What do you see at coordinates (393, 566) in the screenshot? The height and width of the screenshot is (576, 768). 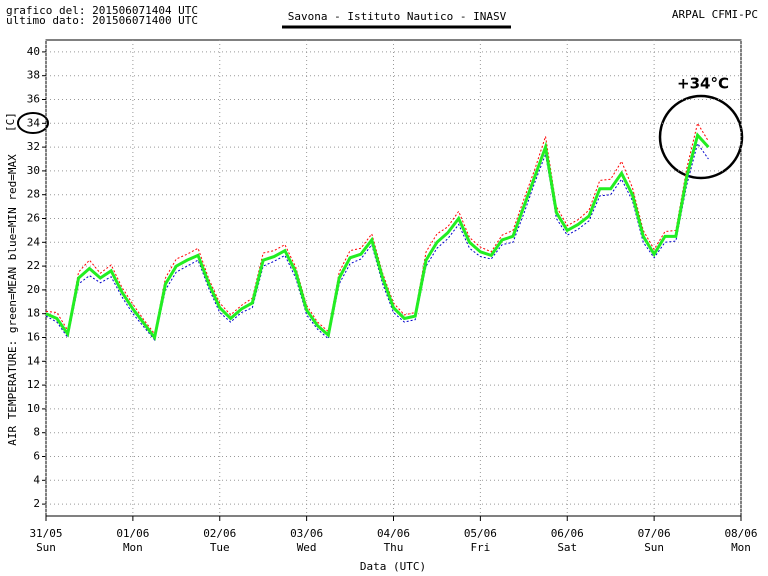 I see `x-axis-title: Data (UTC)` at bounding box center [393, 566].